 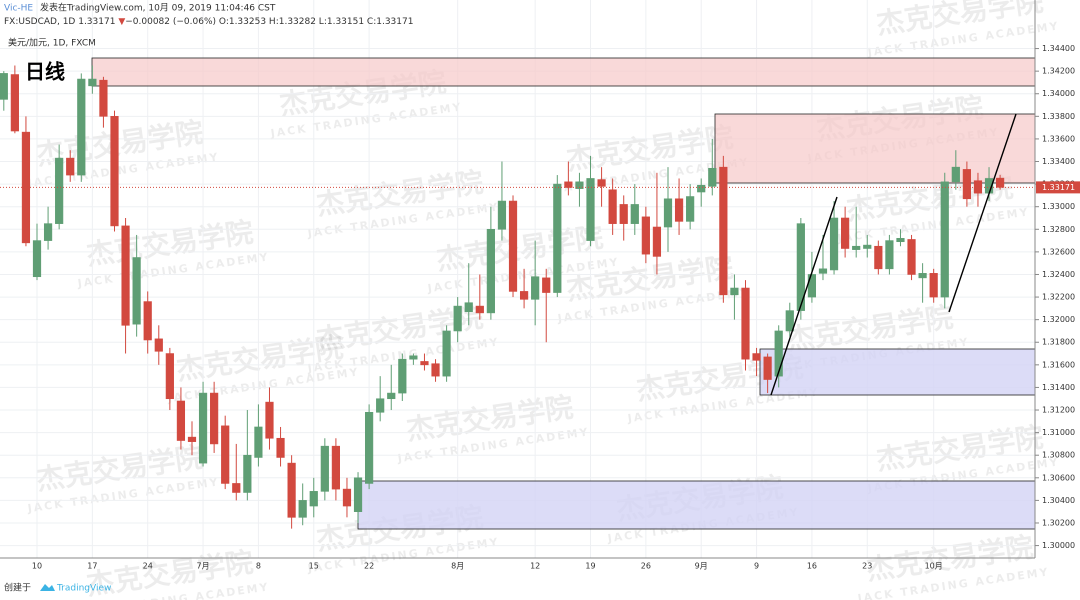 What do you see at coordinates (1058, 432) in the screenshot?
I see `y-tick-label: 1.31000` at bounding box center [1058, 432].